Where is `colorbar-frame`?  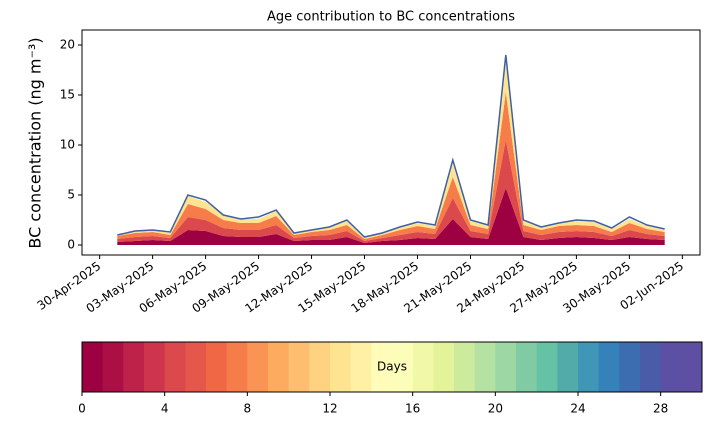 colorbar-frame is located at coordinates (392, 367).